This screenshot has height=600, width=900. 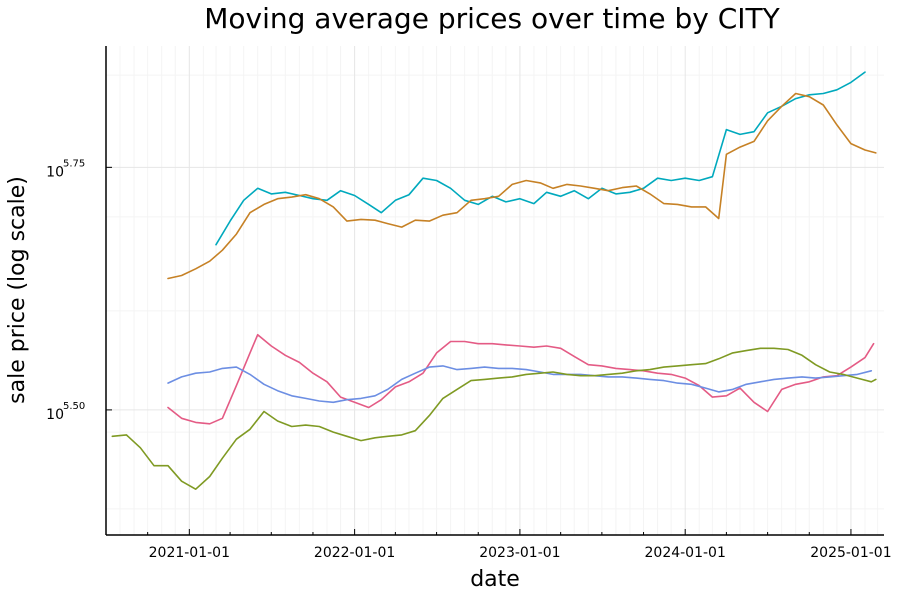 I want to click on x-tick-label: 2021-01-01, so click(x=189, y=553).